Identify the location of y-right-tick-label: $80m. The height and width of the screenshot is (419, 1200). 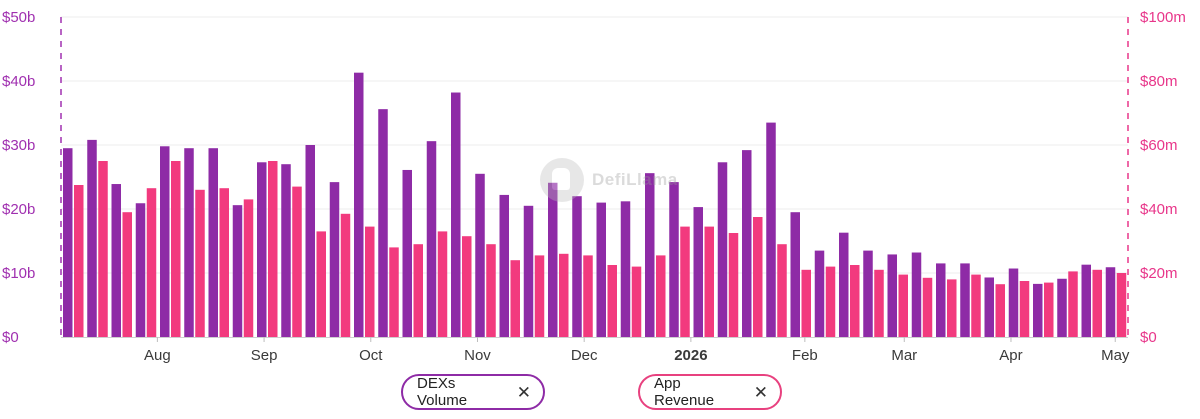
(1159, 81).